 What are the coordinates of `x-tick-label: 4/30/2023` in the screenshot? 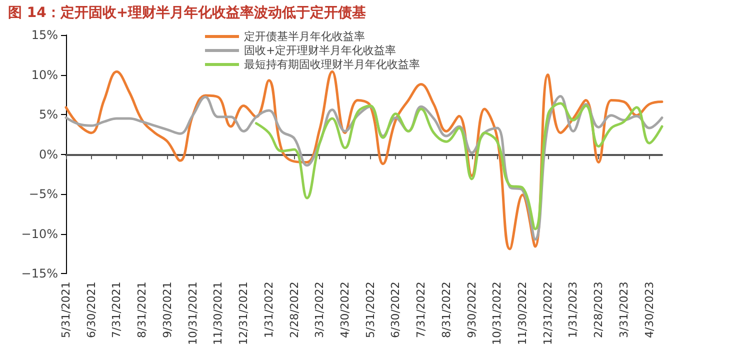 It's located at (649, 310).